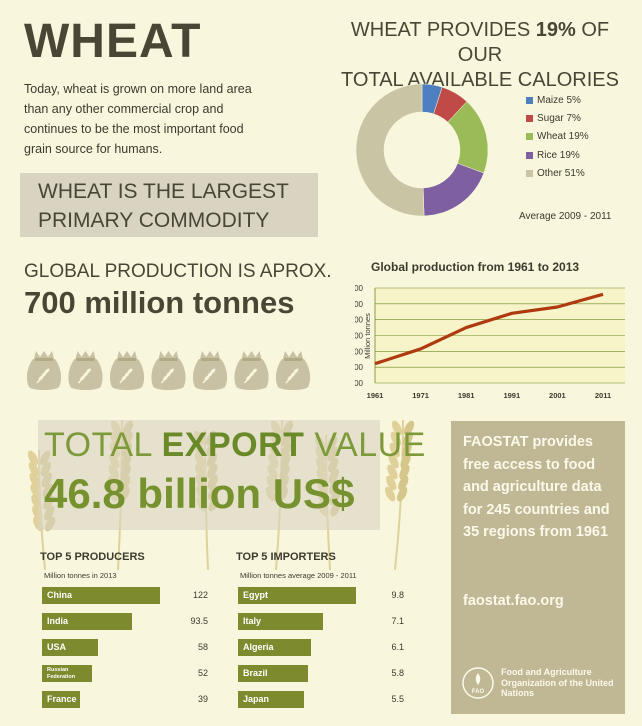  I want to click on bar-value-label: 52, so click(202, 673).